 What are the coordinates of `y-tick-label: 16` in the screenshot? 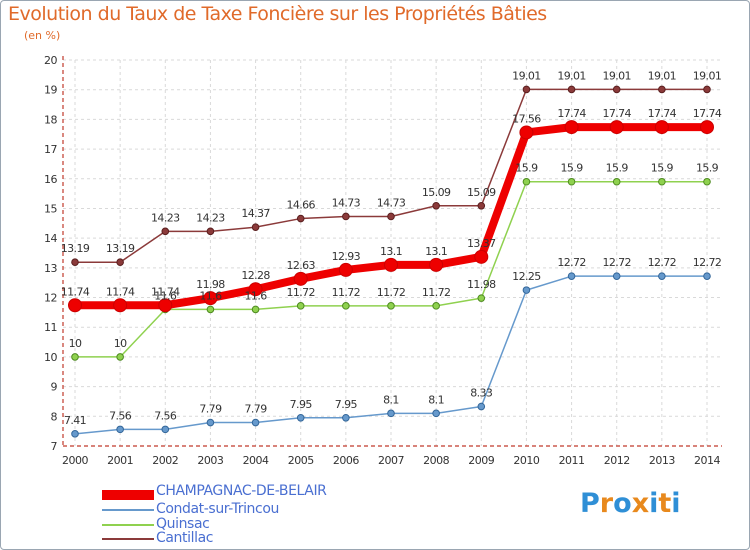 It's located at (50, 179).